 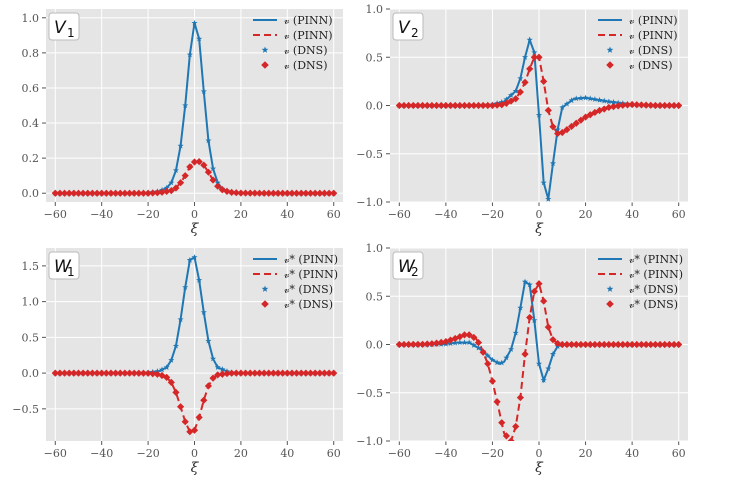 What do you see at coordinates (375, 57) in the screenshot?
I see `y-tick-label: 0.5` at bounding box center [375, 57].